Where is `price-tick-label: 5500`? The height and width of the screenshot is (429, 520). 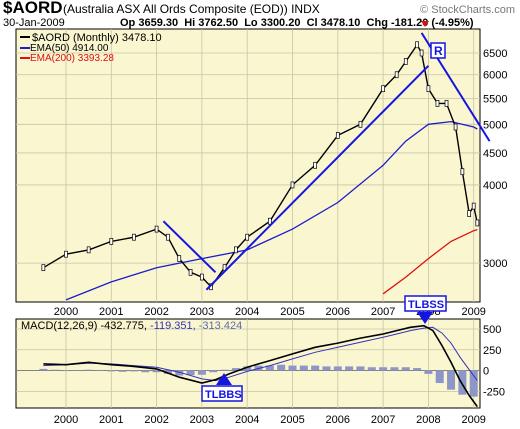 price-tick-label: 5500 is located at coordinates (495, 99).